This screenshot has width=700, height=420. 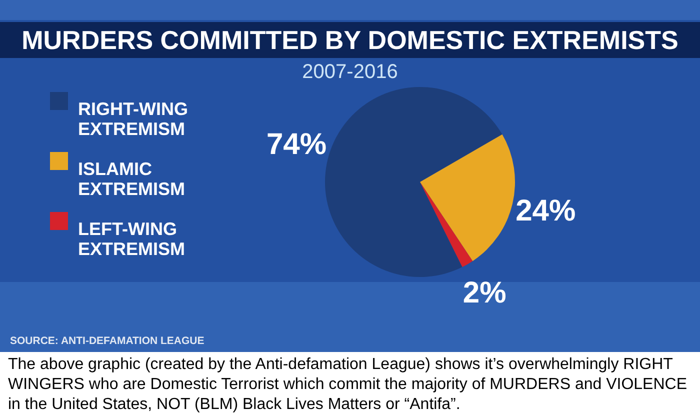 I want to click on data-label: 24%, so click(x=546, y=211).